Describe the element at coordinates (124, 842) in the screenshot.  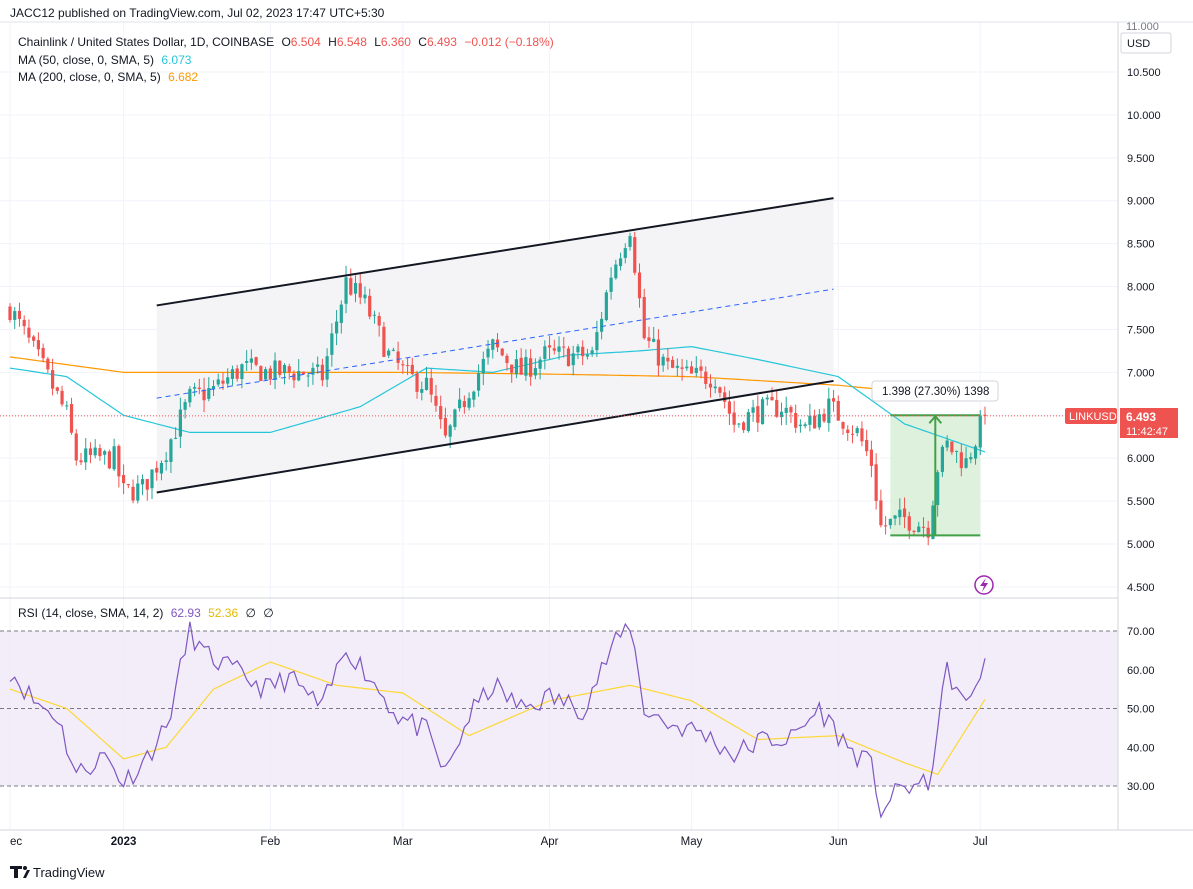
I see `time-tick-label: 2023` at that location.